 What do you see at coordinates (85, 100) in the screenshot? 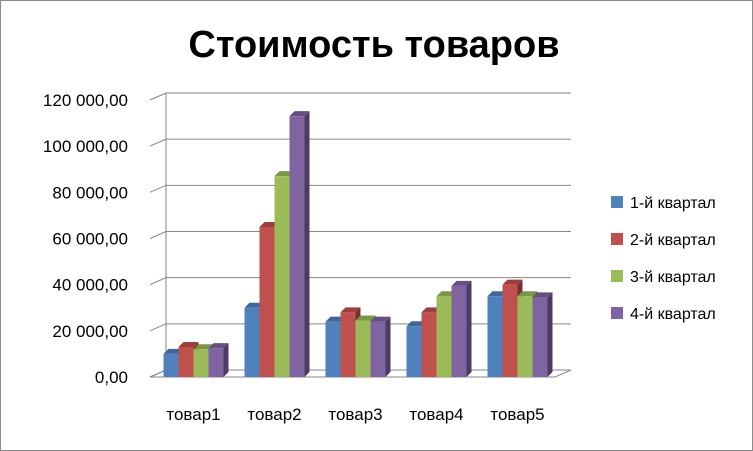
I see `y-tick-label: 120 000,00` at bounding box center [85, 100].